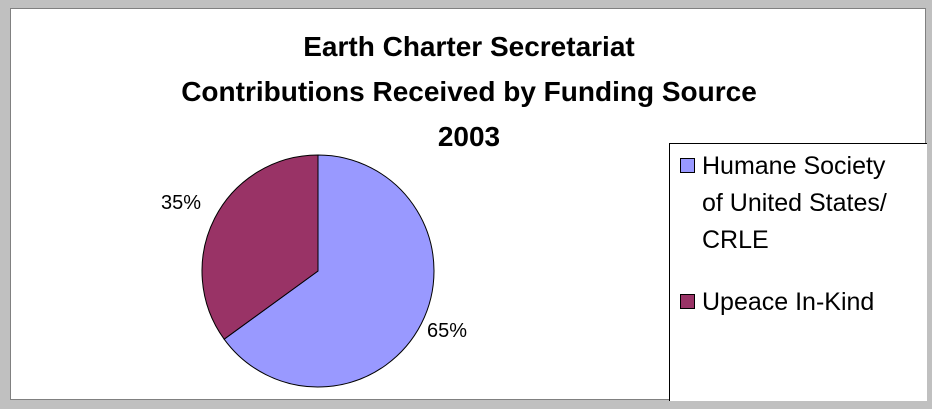  Describe the element at coordinates (794, 203) in the screenshot. I see `legend-label-line: of United States/` at that location.